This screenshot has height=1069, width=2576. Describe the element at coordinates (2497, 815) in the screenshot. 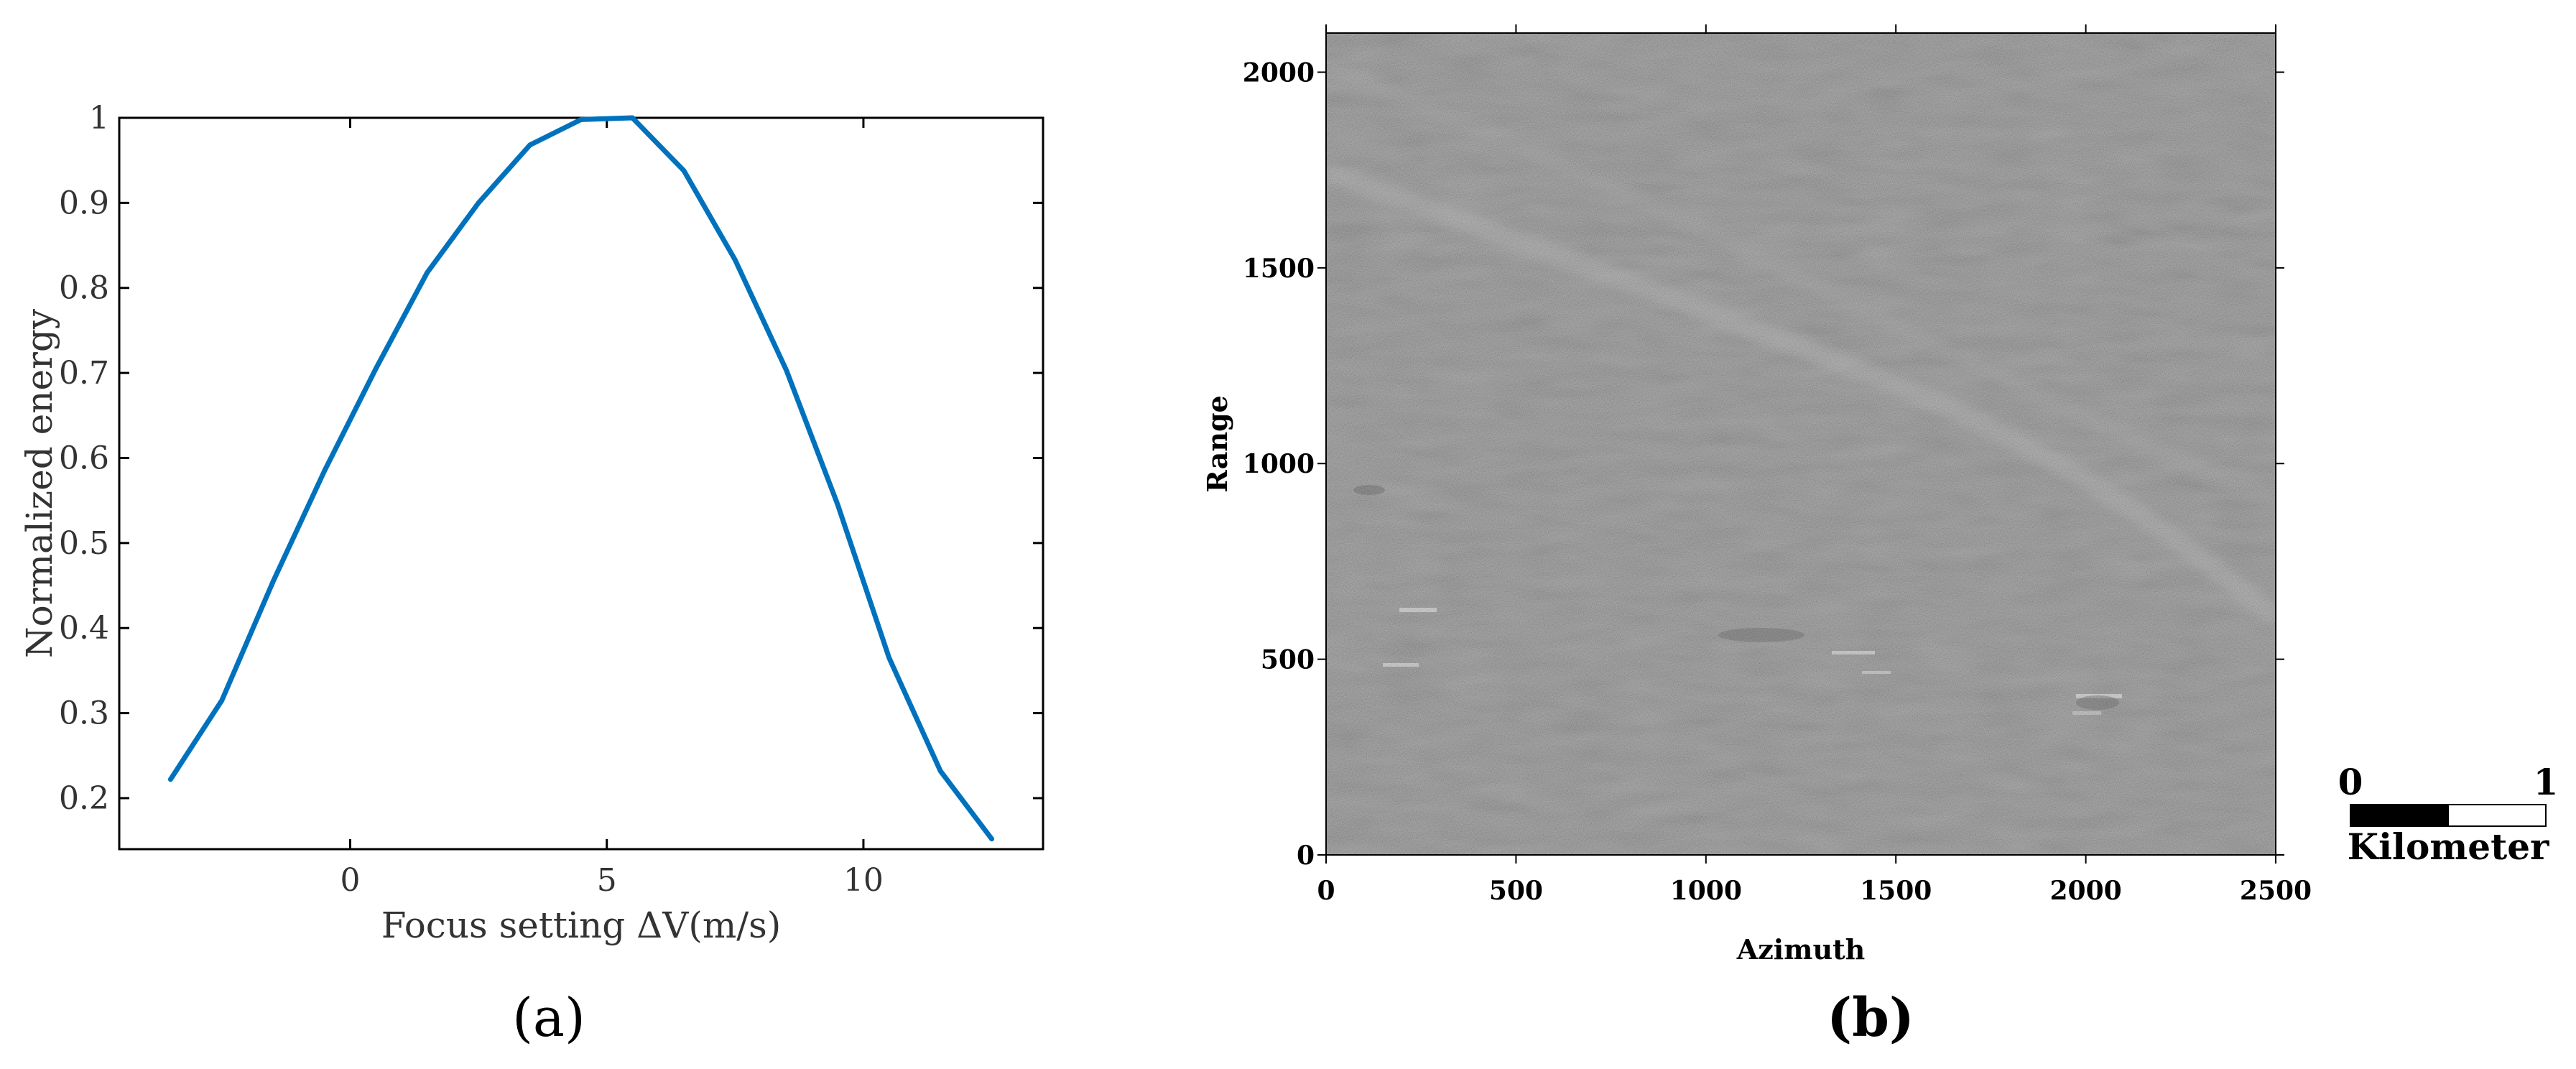

I see `scale-bar-white-segment` at that location.